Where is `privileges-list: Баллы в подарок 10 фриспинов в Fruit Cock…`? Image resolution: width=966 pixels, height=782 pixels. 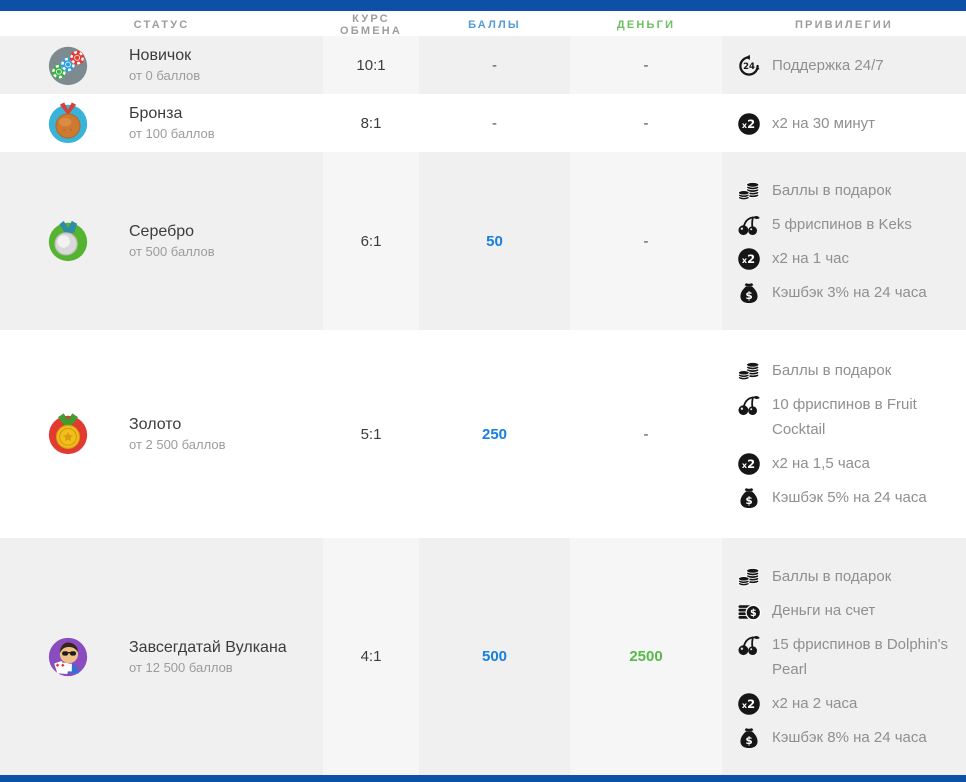 privileges-list: Баллы в подарок 10 фриспинов в Fruit Cock… is located at coordinates (844, 434).